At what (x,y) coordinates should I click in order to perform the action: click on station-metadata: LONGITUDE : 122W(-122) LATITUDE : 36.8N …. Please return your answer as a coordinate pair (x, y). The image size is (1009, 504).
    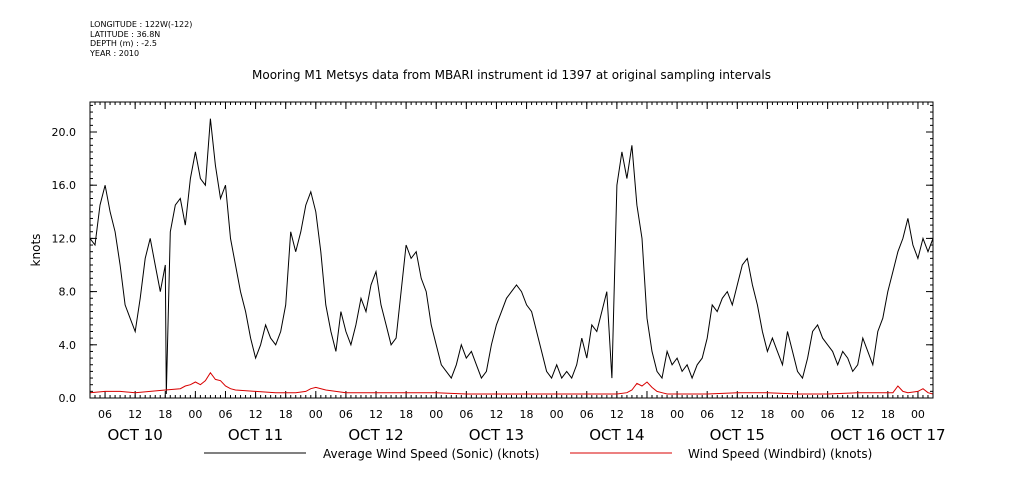
    Looking at the image, I should click on (141, 39).